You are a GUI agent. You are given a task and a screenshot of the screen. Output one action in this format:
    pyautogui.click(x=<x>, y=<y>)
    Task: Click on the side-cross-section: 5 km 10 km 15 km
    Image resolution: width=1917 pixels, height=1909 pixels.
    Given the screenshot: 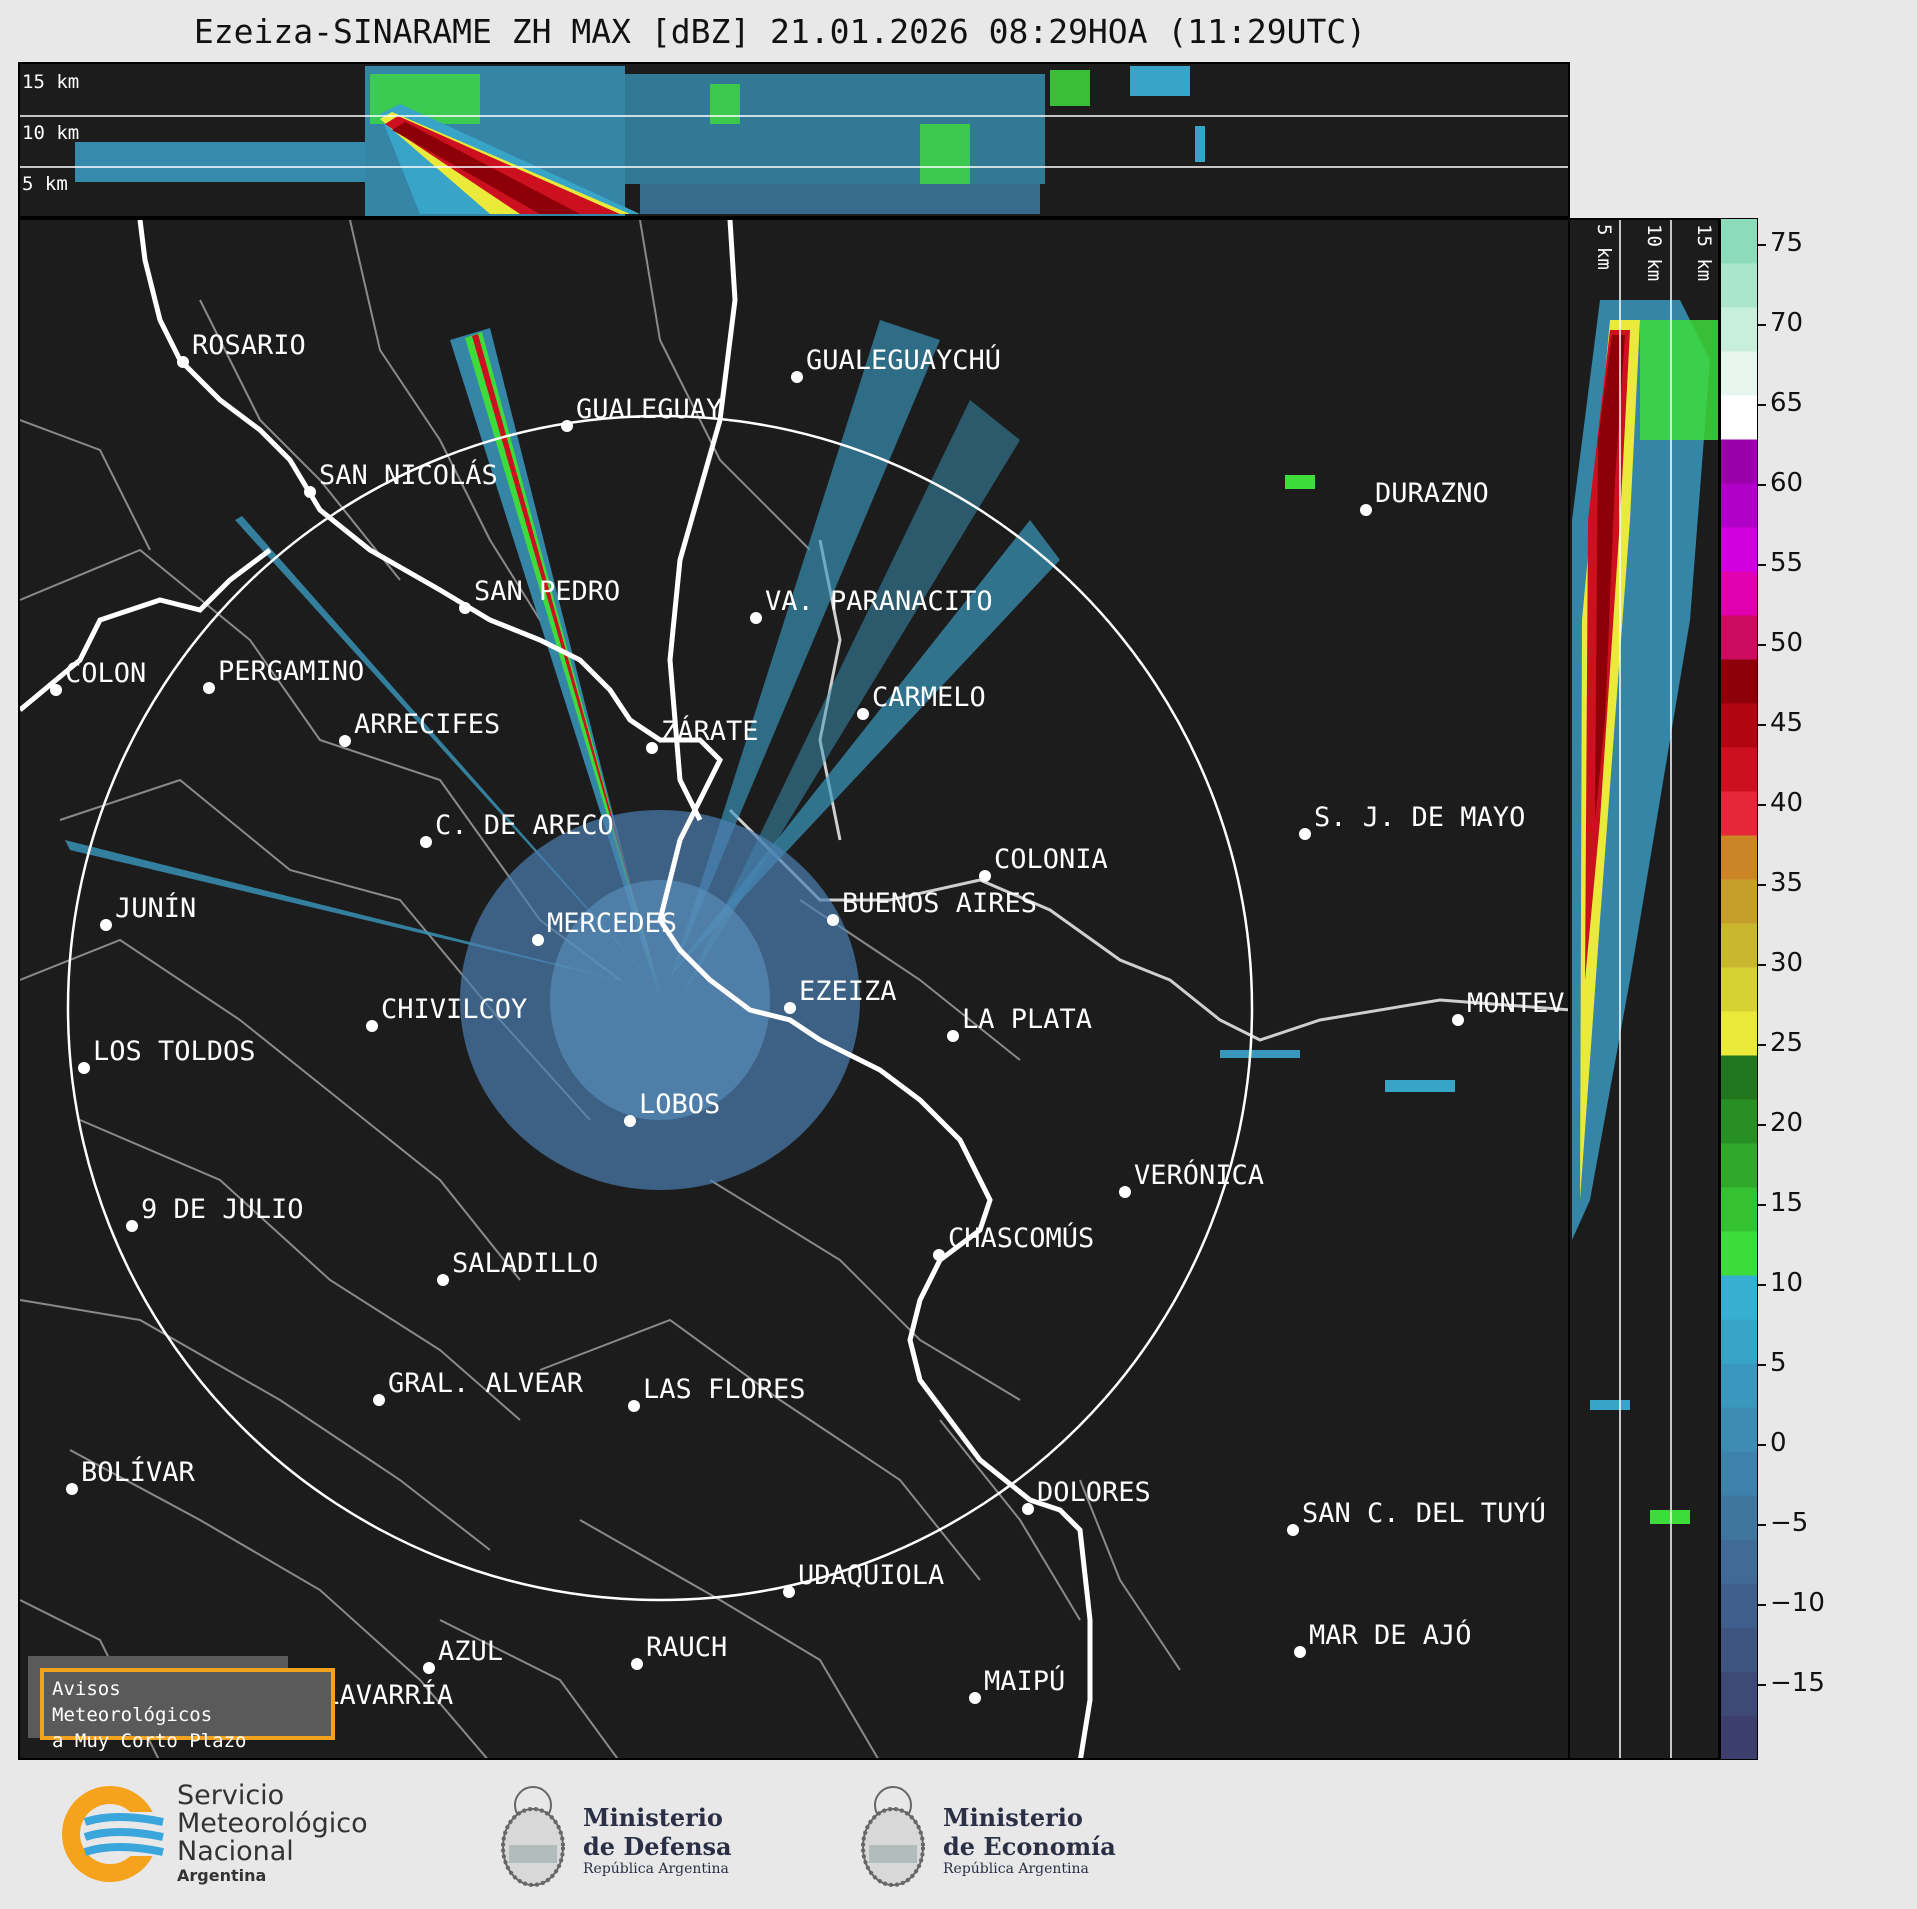 What is the action you would take?
    pyautogui.click(x=1644, y=989)
    